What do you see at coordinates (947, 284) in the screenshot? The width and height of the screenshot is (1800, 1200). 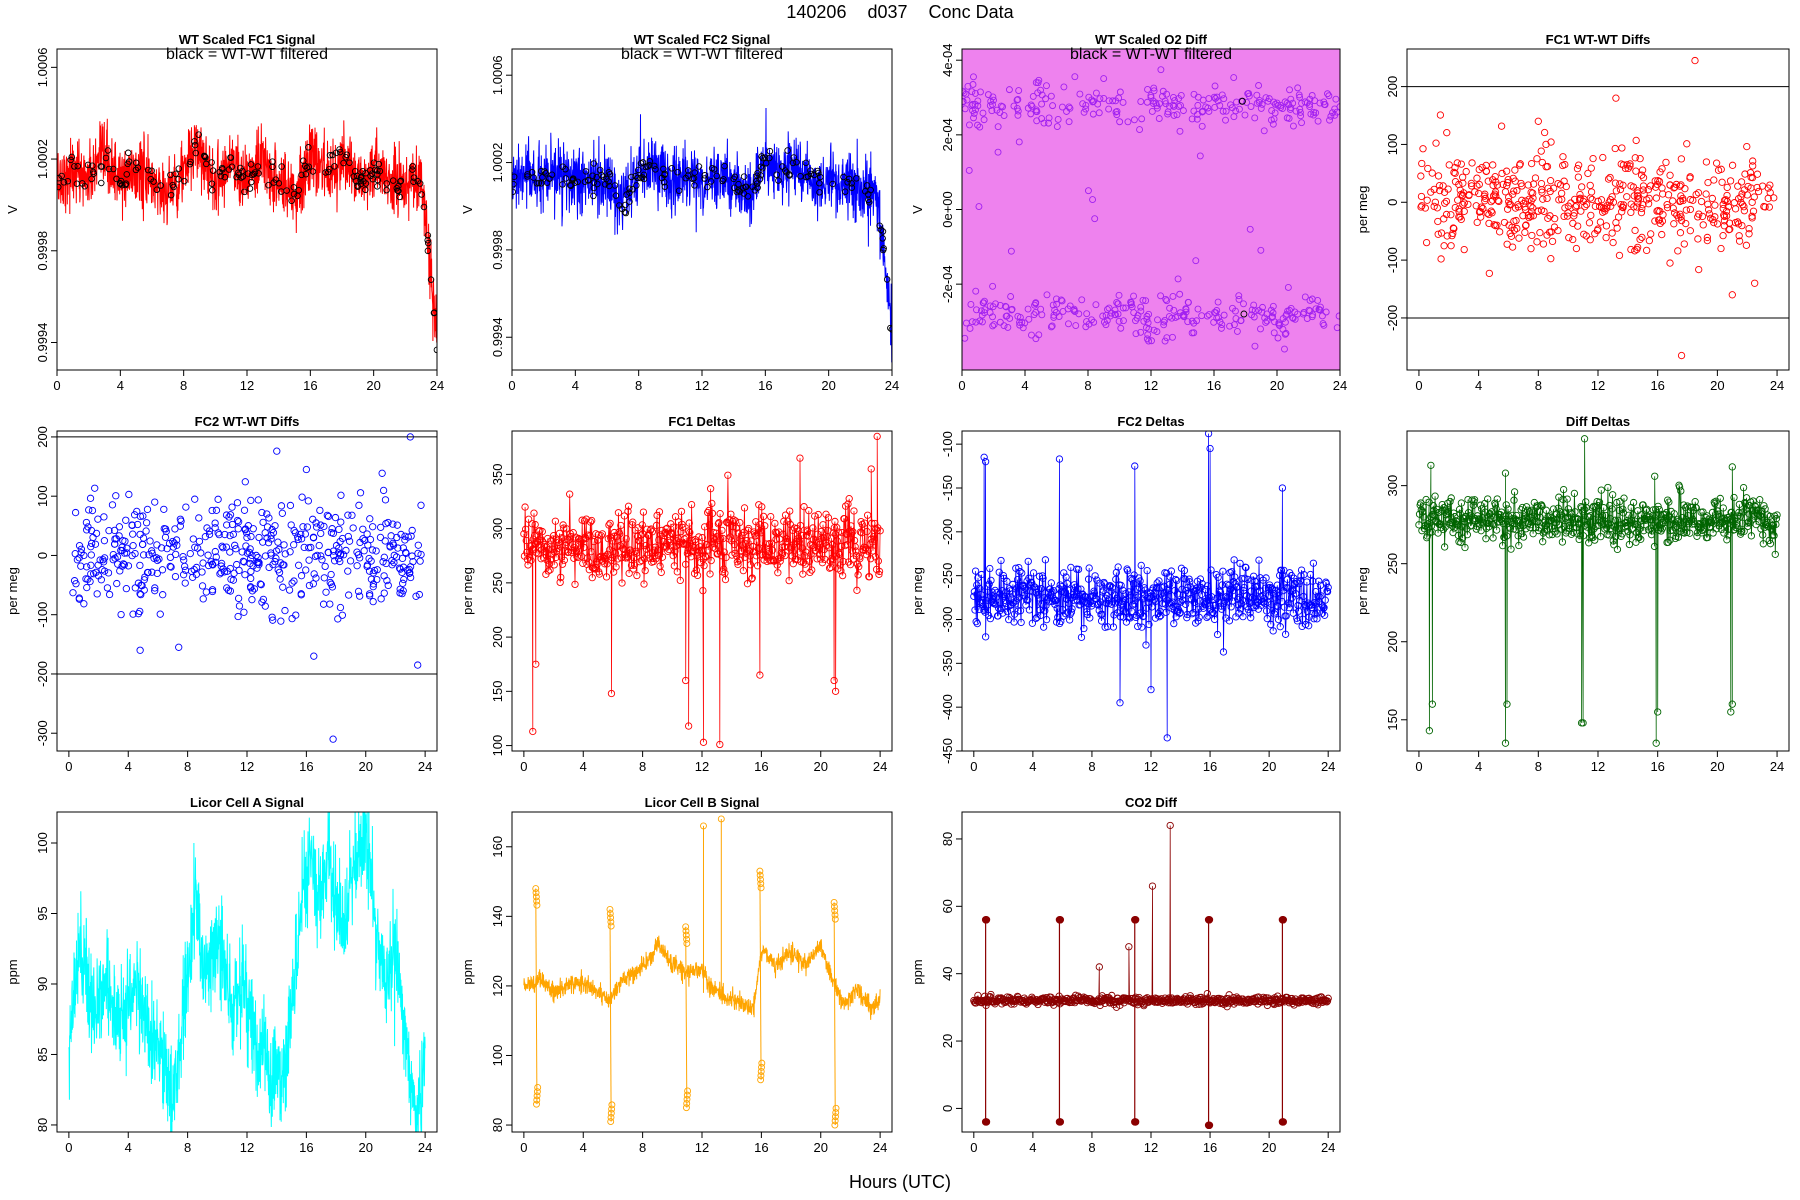 I see `y-tick-label: -2e-04` at bounding box center [947, 284].